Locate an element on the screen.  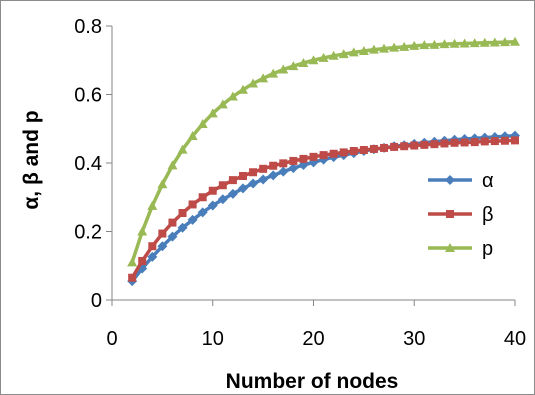
legend: αβp is located at coordinates (461, 215).